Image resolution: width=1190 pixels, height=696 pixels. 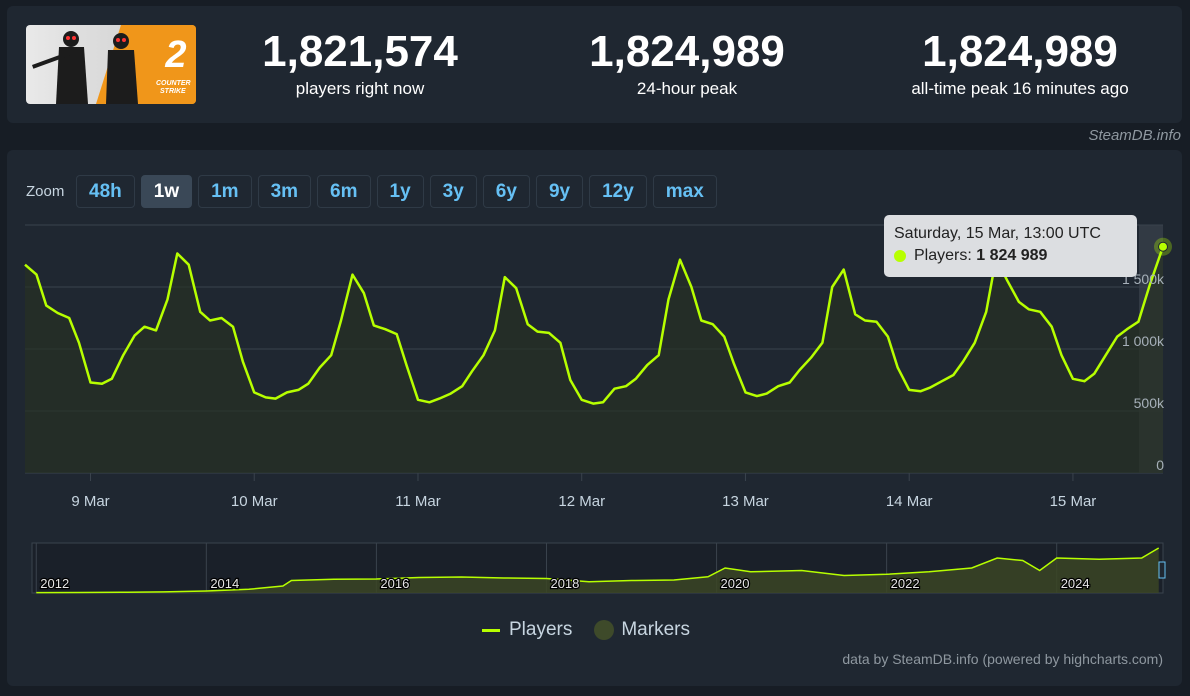 I want to click on zoom-button-3m: 3m, so click(x=284, y=191).